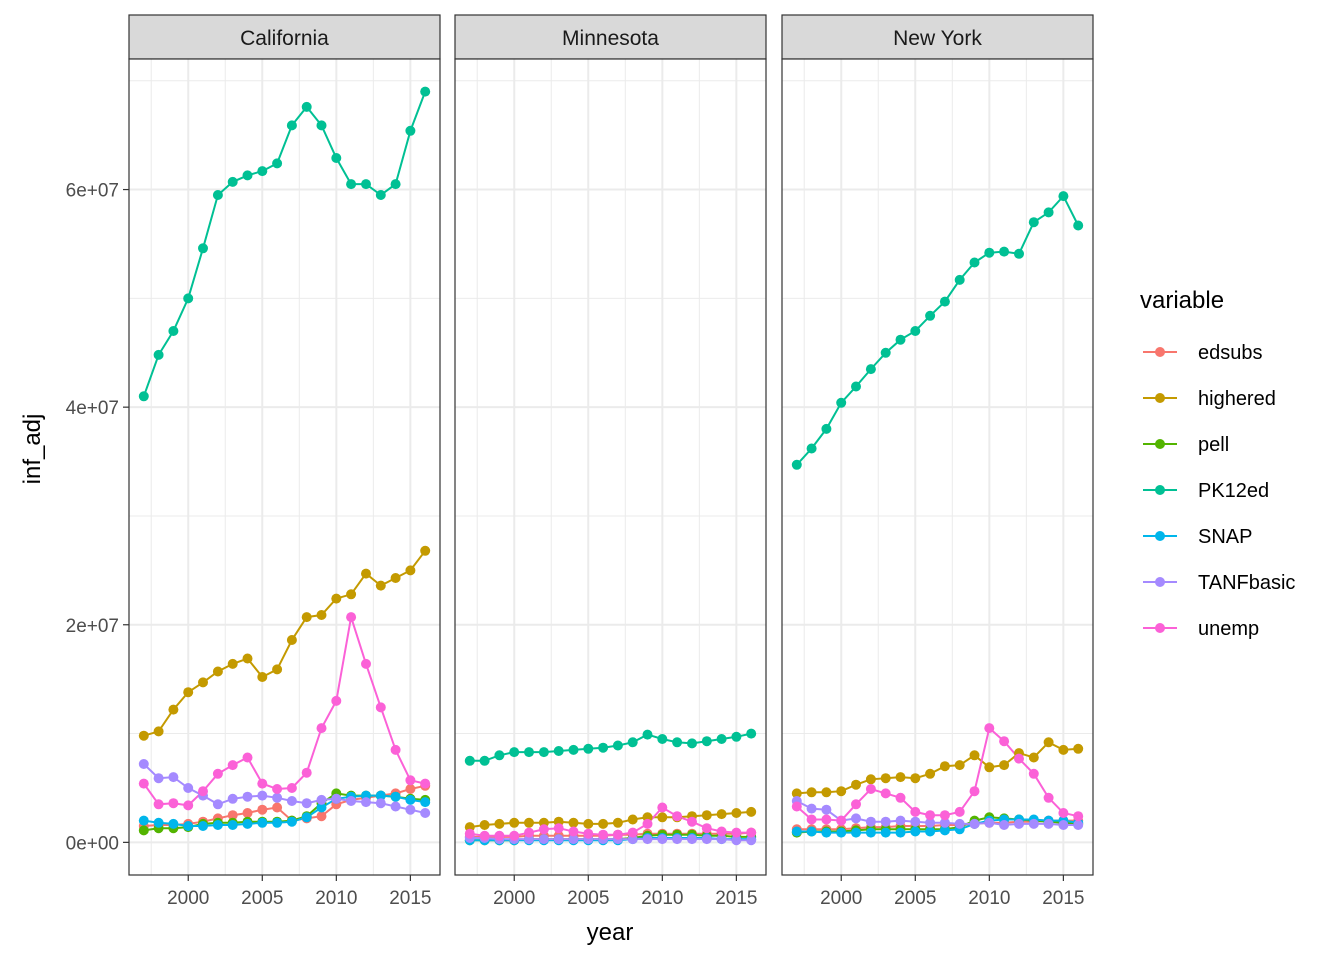 The height and width of the screenshot is (960, 1344). What do you see at coordinates (1233, 491) in the screenshot?
I see `legend-label-PK12ed: PK12ed` at bounding box center [1233, 491].